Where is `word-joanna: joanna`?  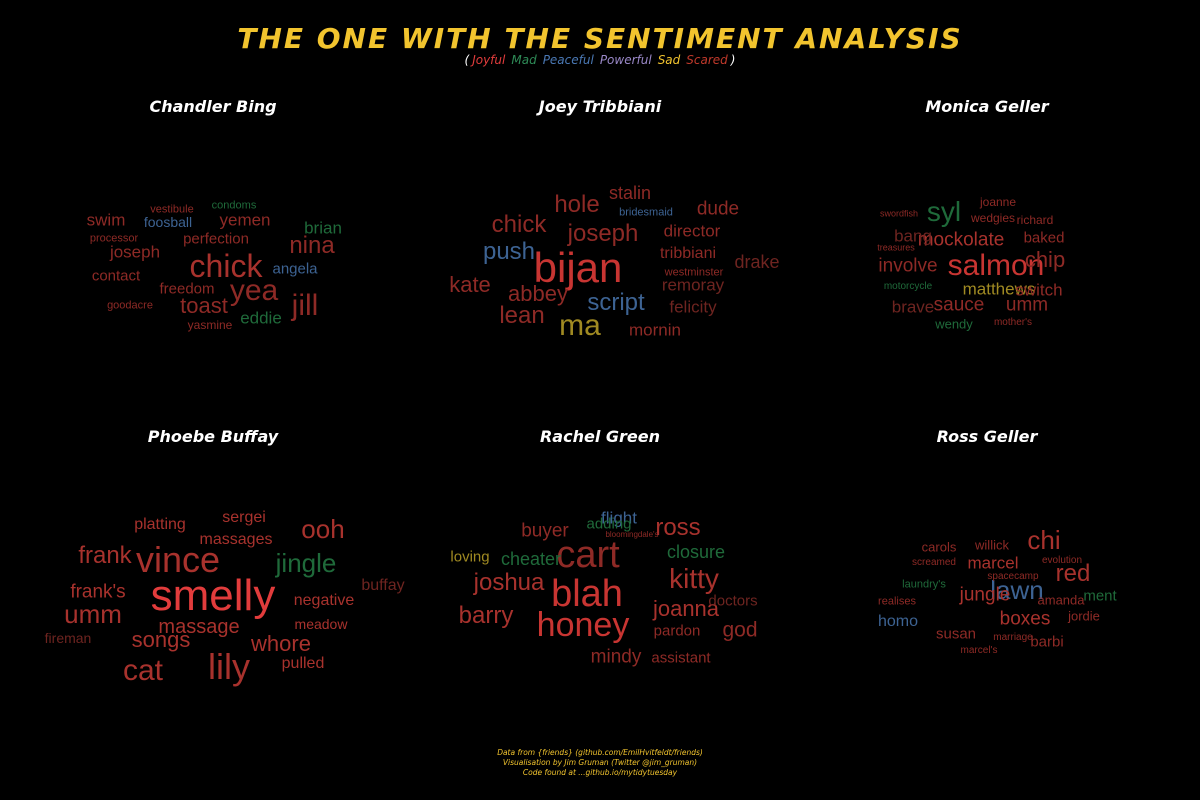 word-joanna: joanna is located at coordinates (686, 608).